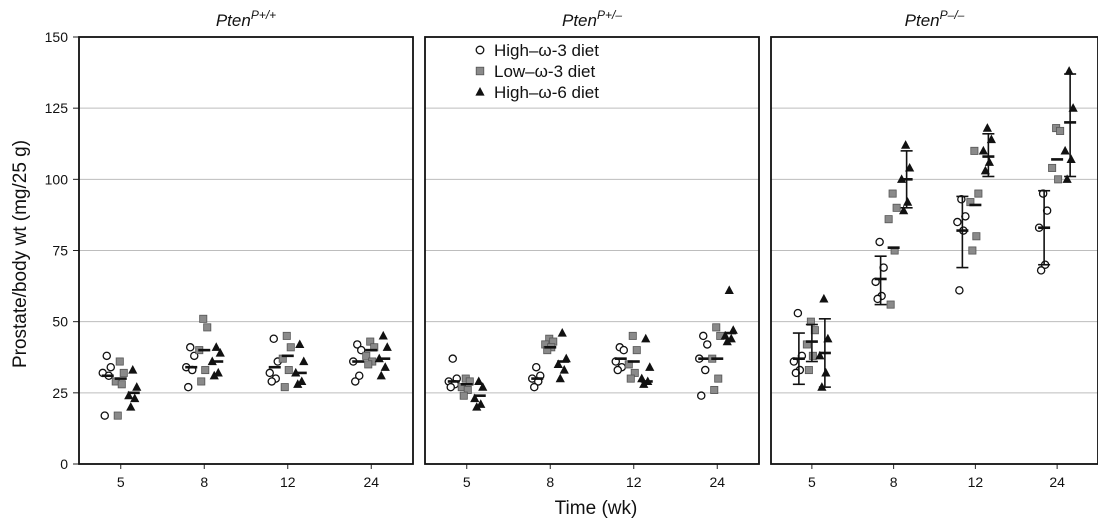  Describe the element at coordinates (57, 108) in the screenshot. I see `y-tick-label: 125` at that location.